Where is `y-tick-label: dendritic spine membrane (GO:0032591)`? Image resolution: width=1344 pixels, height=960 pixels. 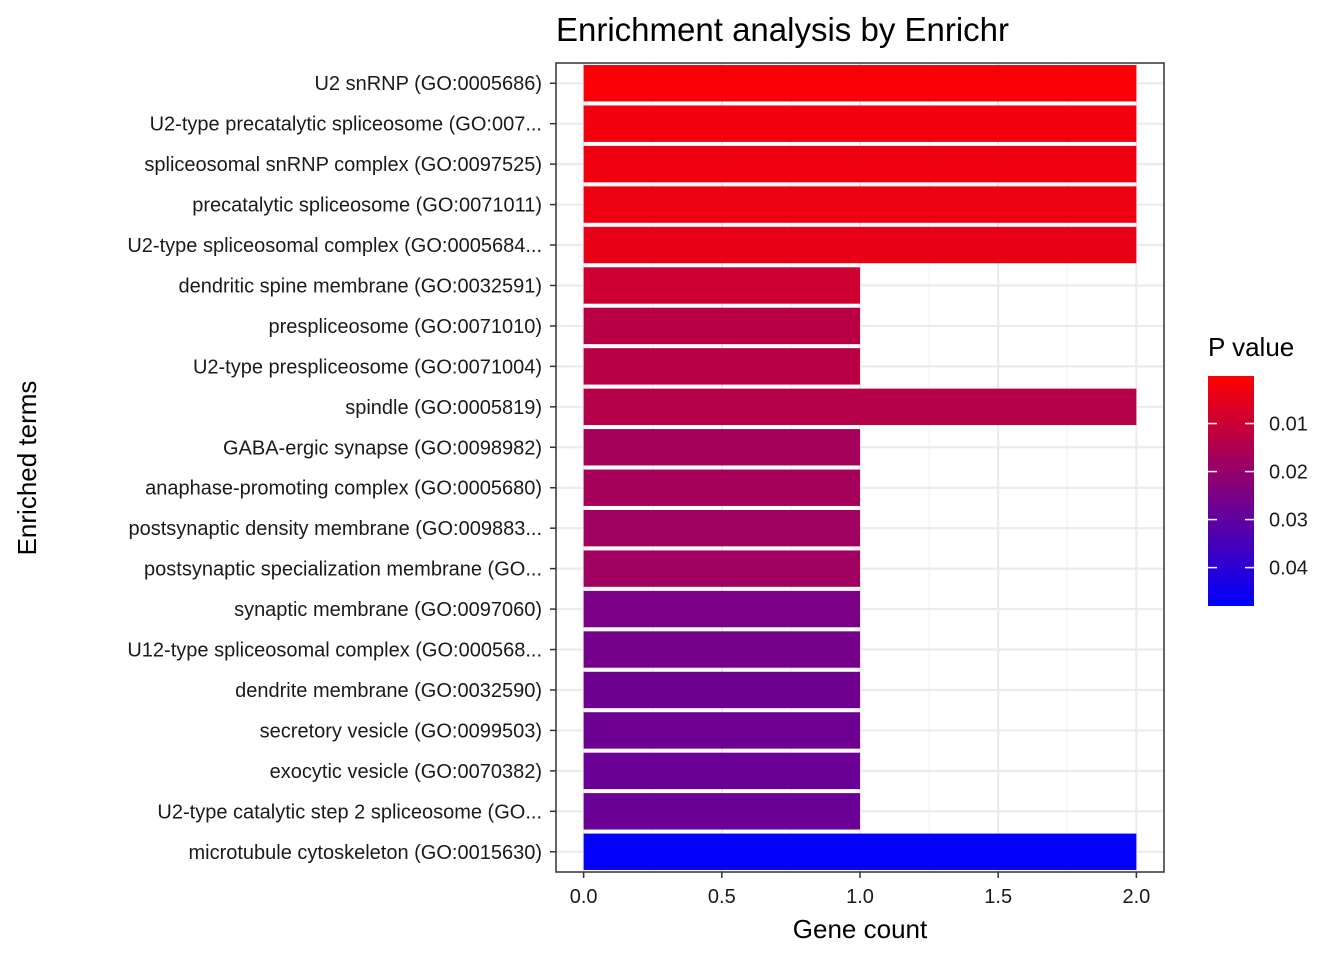
y-tick-label: dendritic spine membrane (GO:0032591) is located at coordinates (360, 286).